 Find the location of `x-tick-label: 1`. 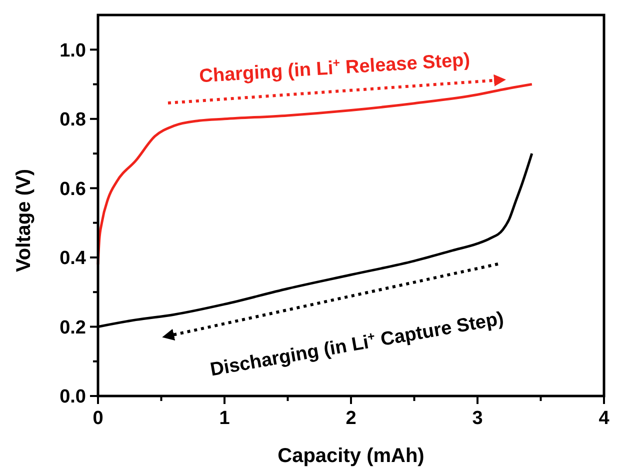

x-tick-label: 1 is located at coordinates (224, 418).